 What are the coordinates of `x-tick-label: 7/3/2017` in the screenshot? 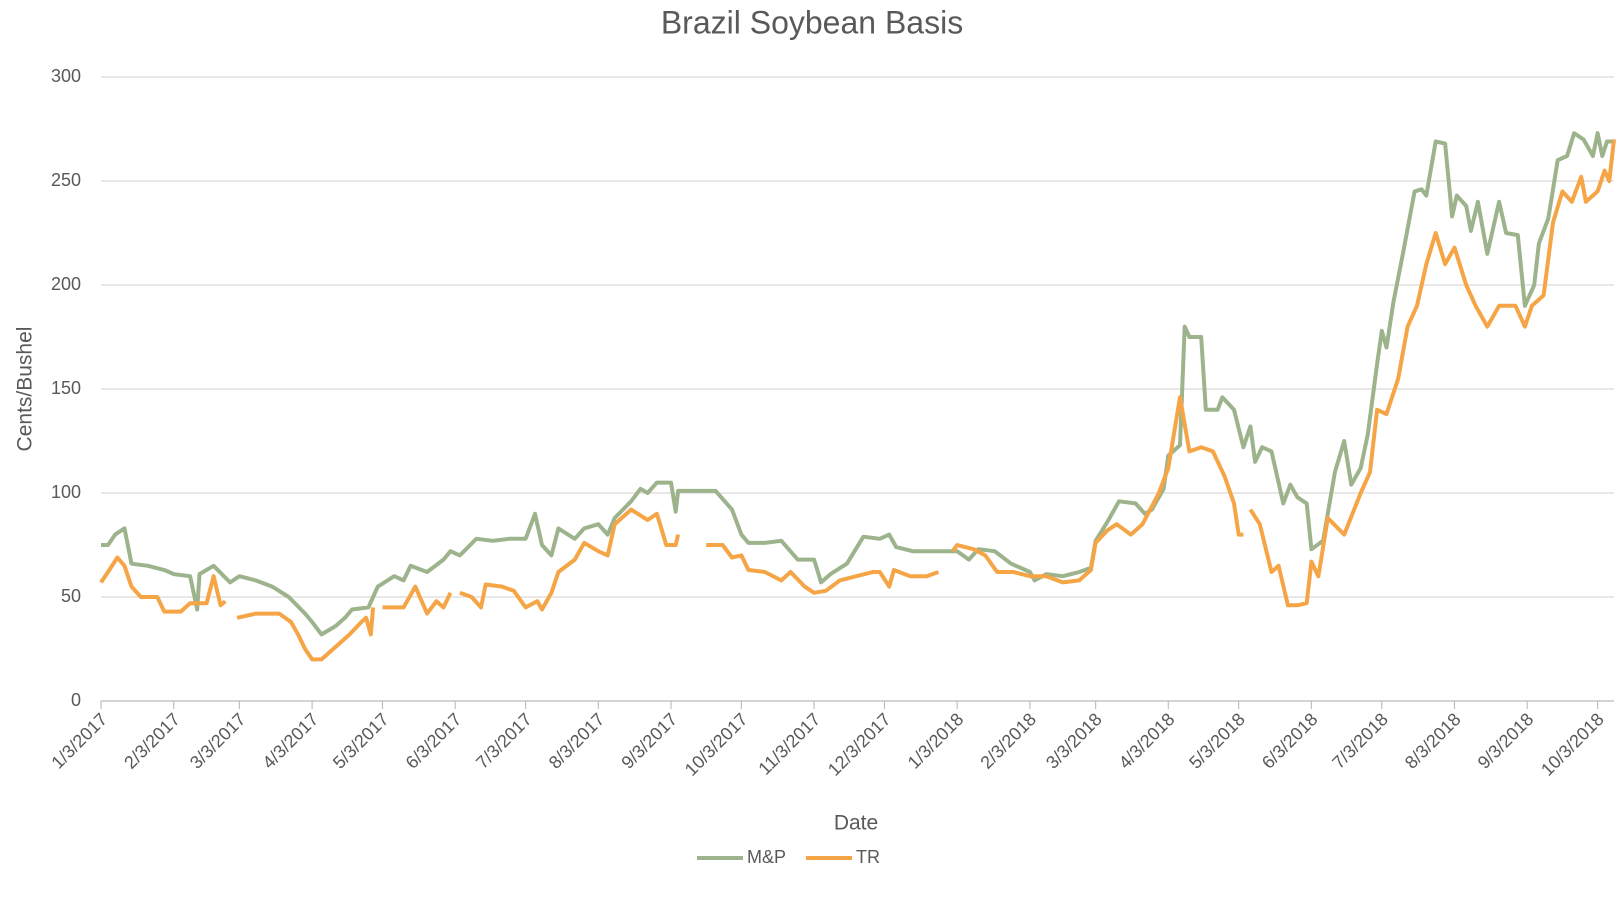 It's located at (504, 741).